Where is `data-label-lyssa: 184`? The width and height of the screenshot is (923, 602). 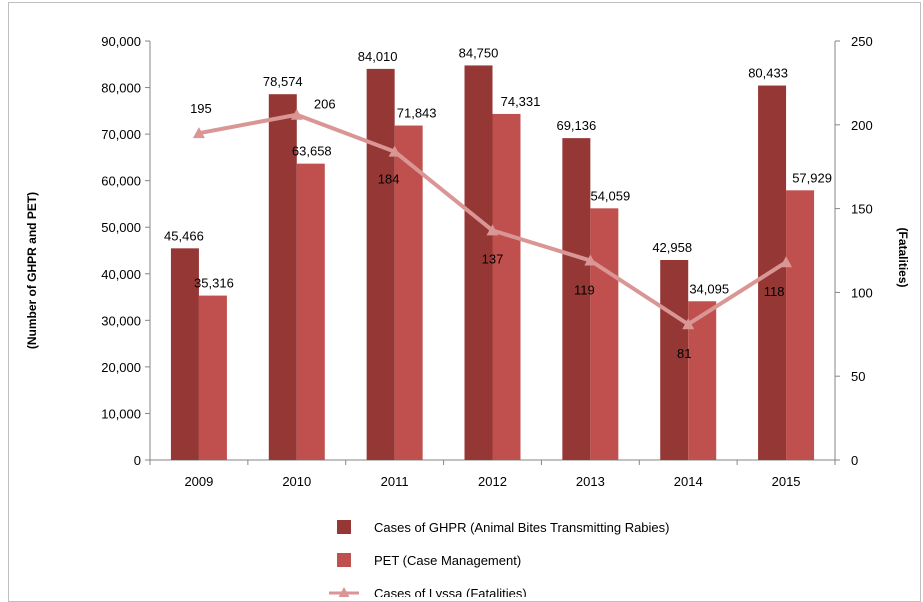 data-label-lyssa: 184 is located at coordinates (389, 179).